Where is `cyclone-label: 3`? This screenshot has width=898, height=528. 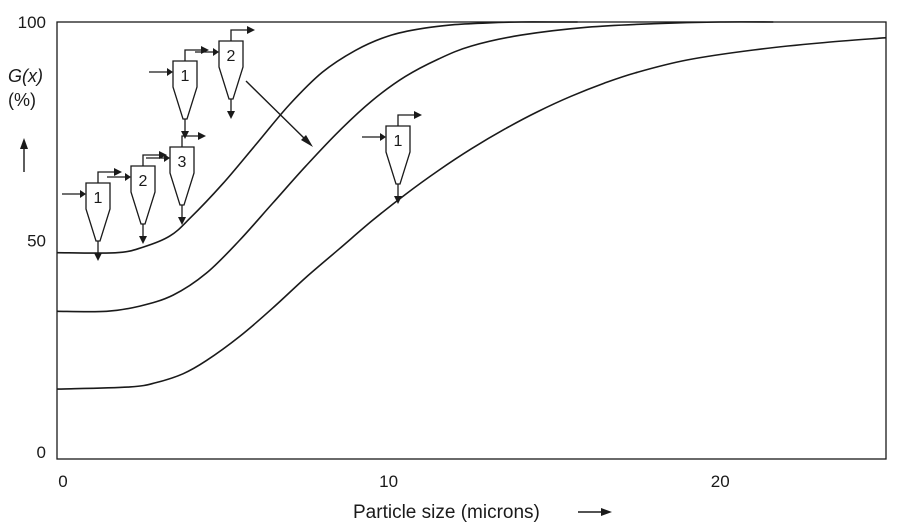
cyclone-label: 3 is located at coordinates (182, 162).